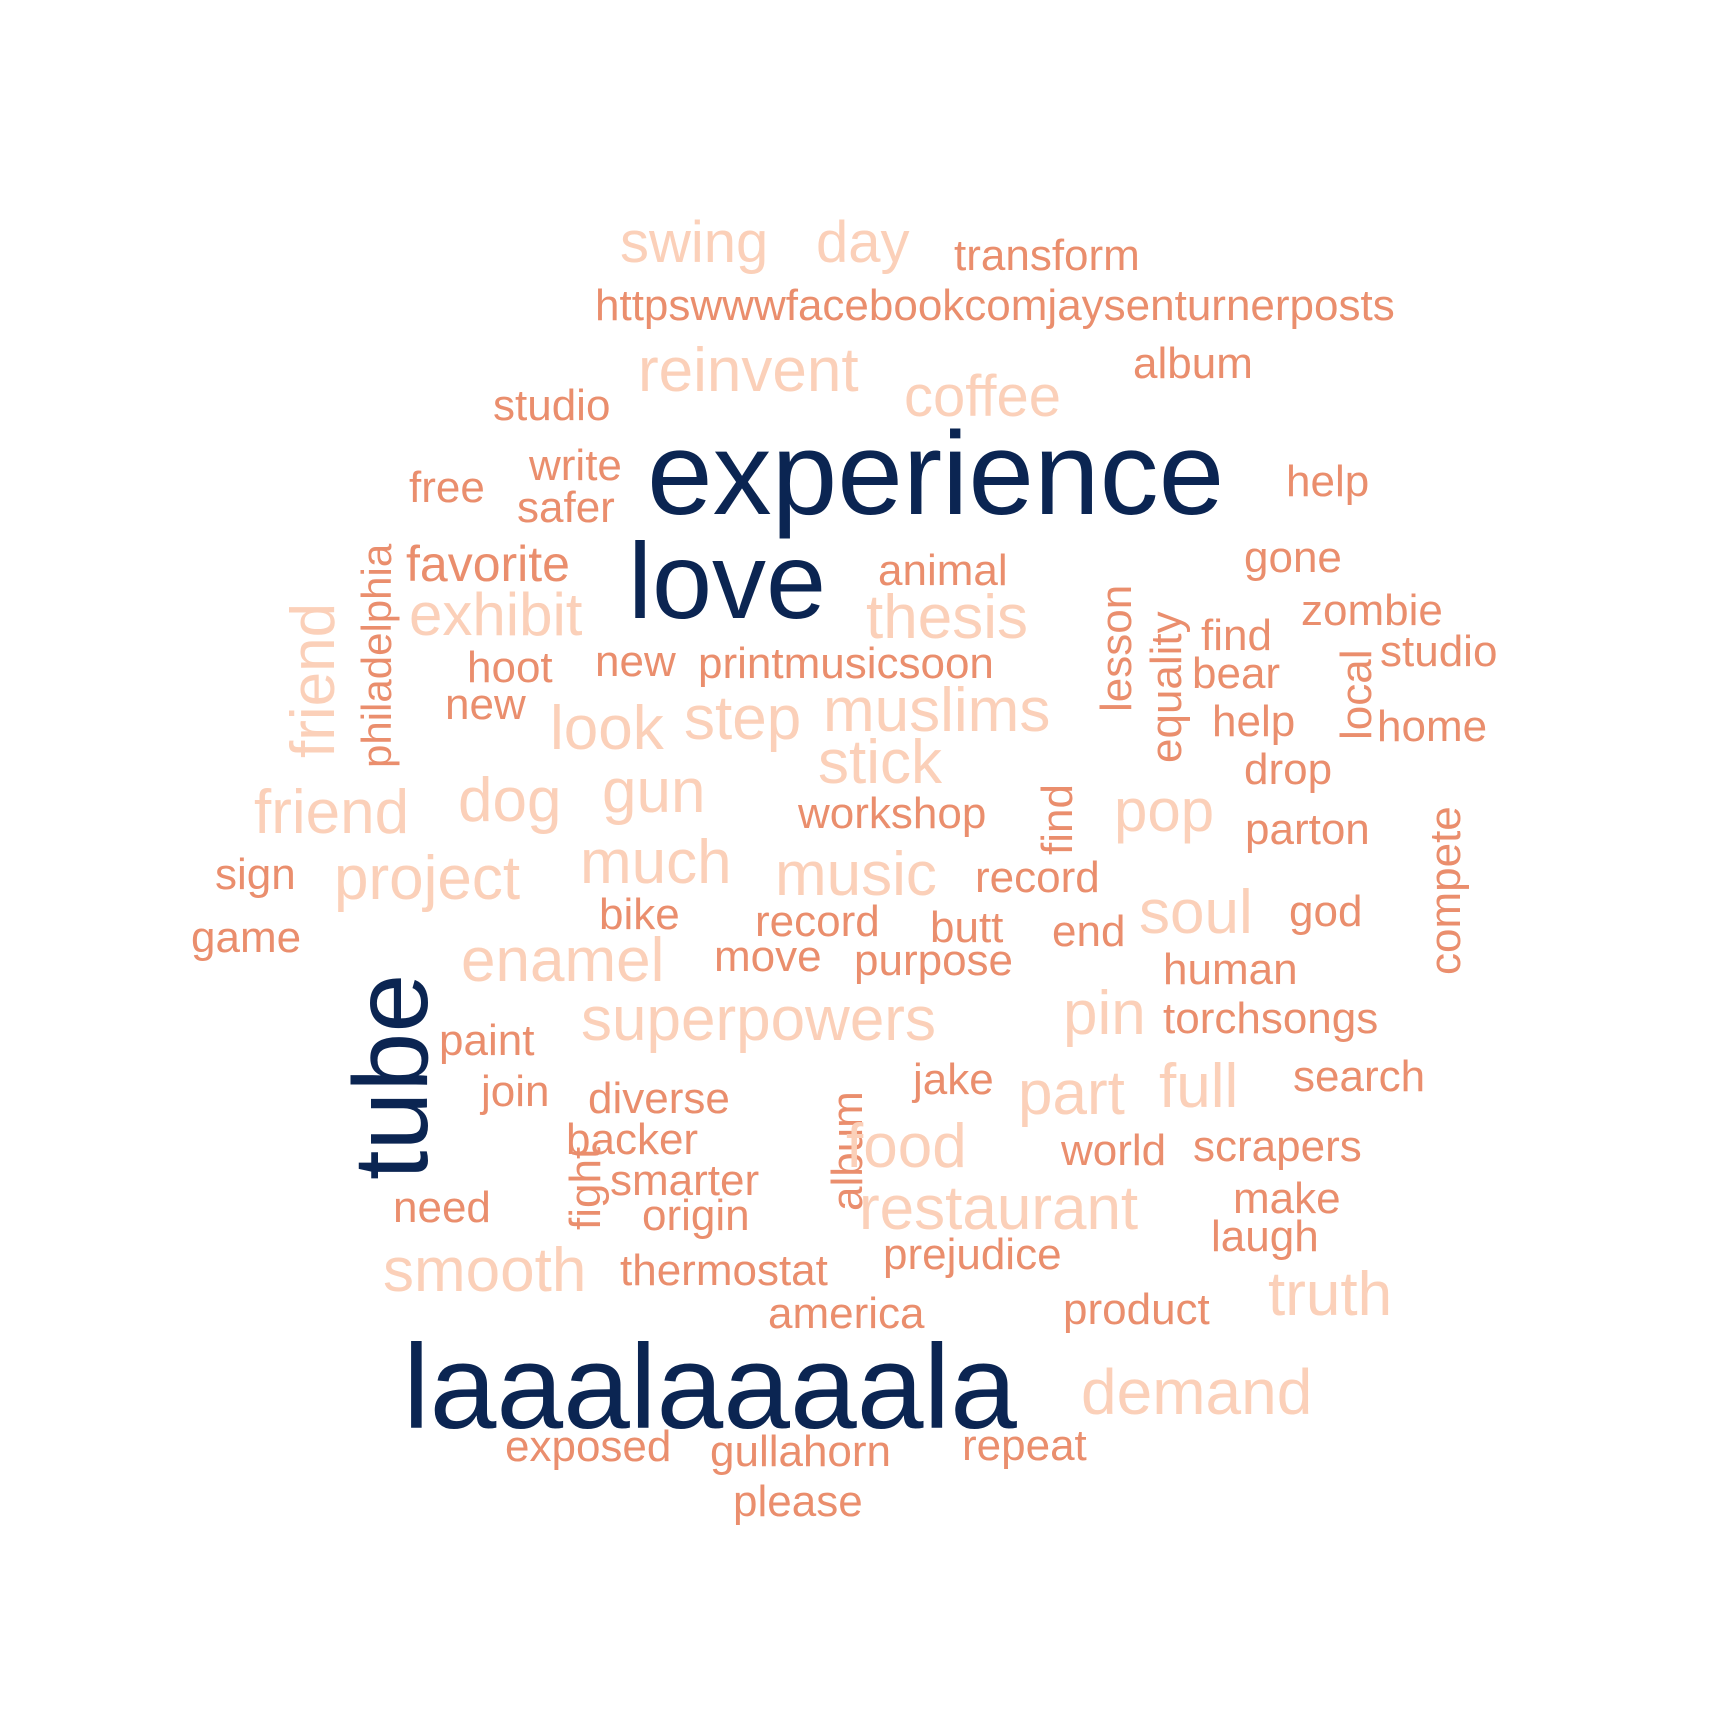  I want to click on word-day-5: day, so click(863, 242).